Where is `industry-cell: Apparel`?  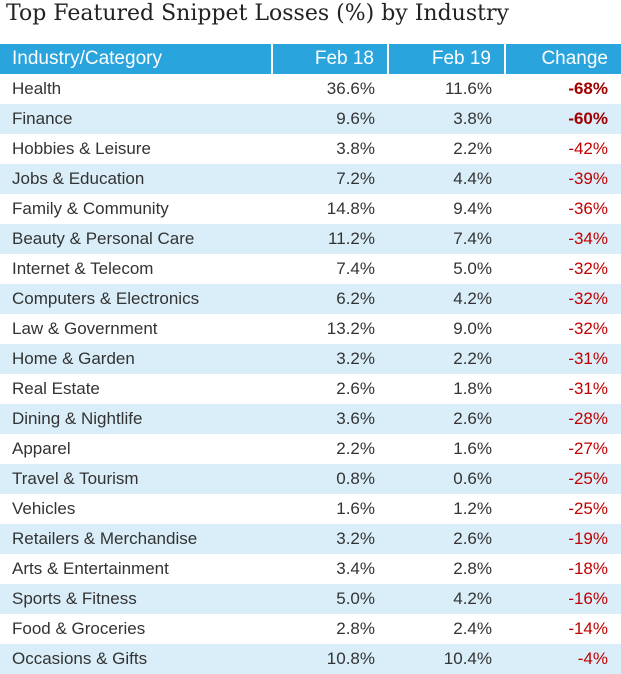
industry-cell: Apparel is located at coordinates (41, 448).